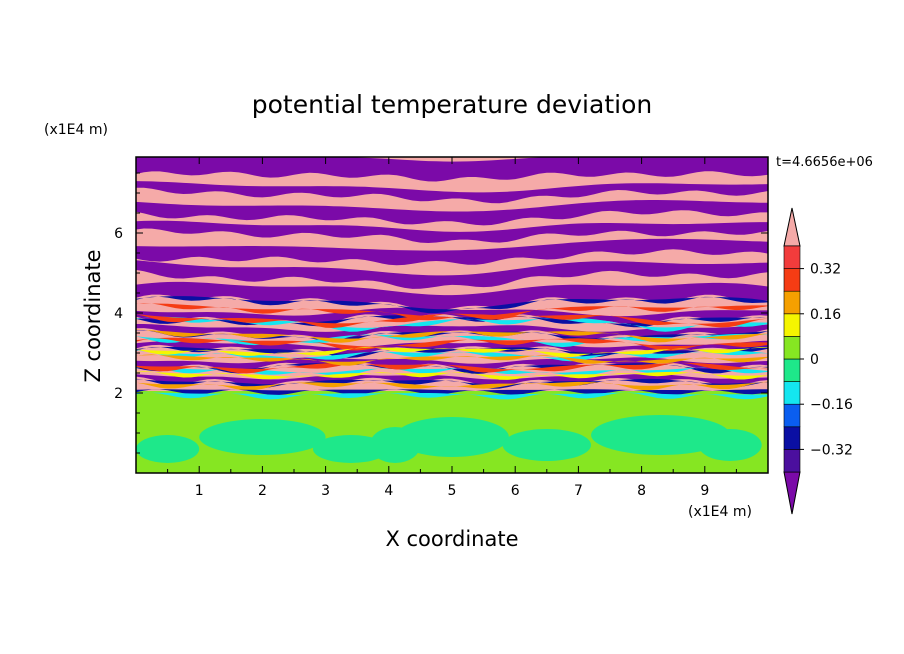 This screenshot has width=904, height=654. I want to click on field-band-boundary, so click(452, 392).